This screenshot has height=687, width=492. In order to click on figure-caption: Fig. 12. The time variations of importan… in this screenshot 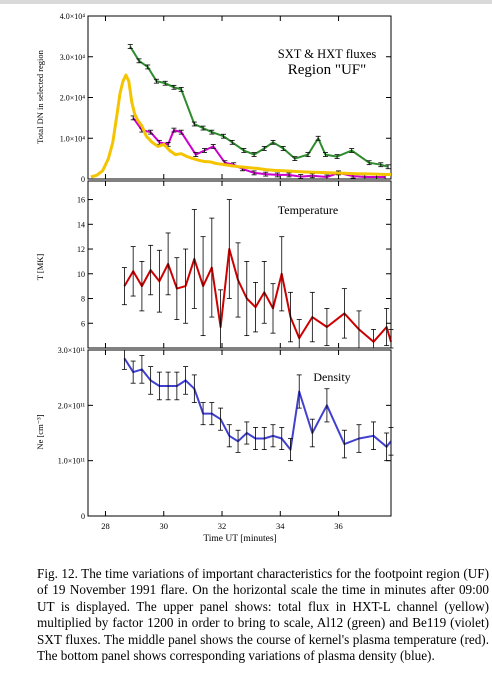, I will do `click(263, 615)`.